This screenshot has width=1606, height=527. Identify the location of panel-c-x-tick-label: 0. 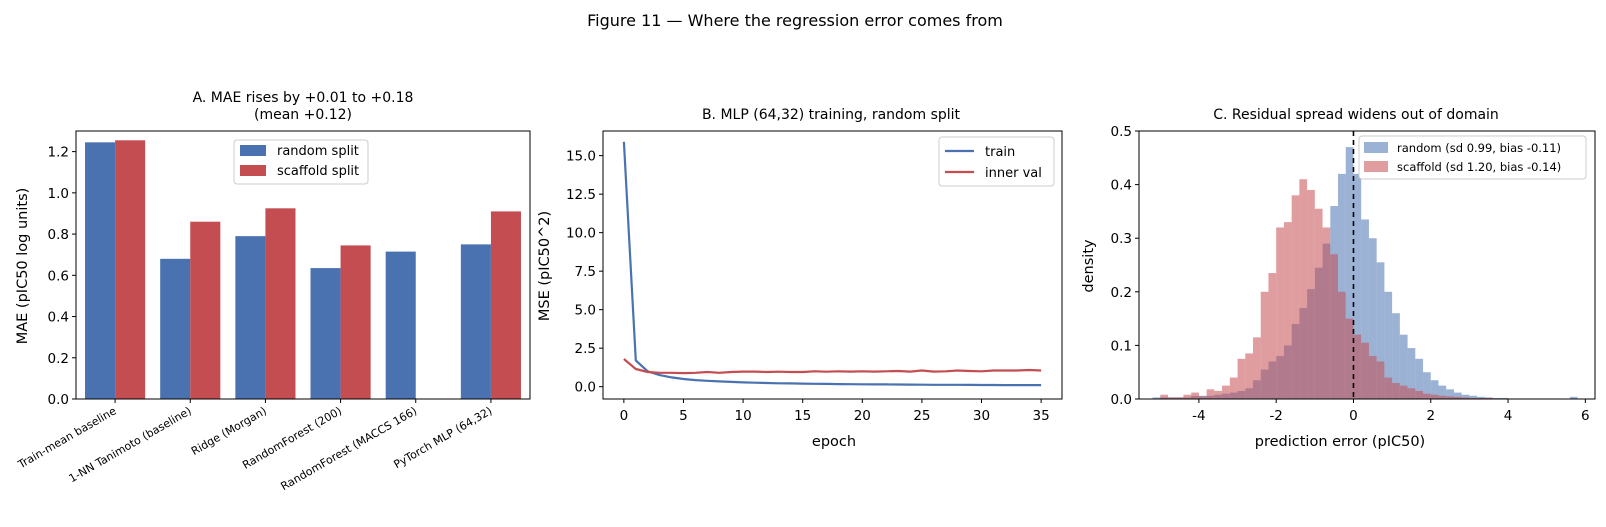
(1353, 416).